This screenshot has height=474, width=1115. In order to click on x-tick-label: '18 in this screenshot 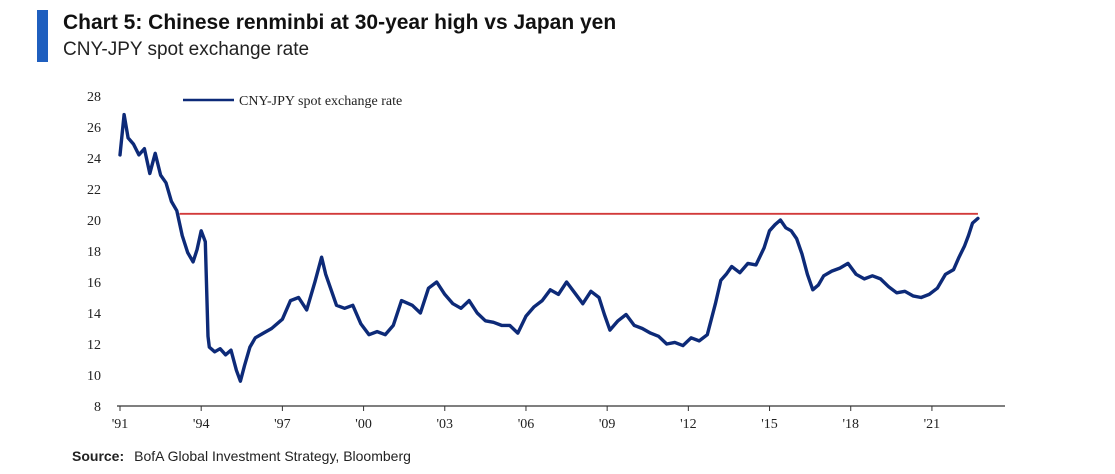, I will do `click(850, 424)`.